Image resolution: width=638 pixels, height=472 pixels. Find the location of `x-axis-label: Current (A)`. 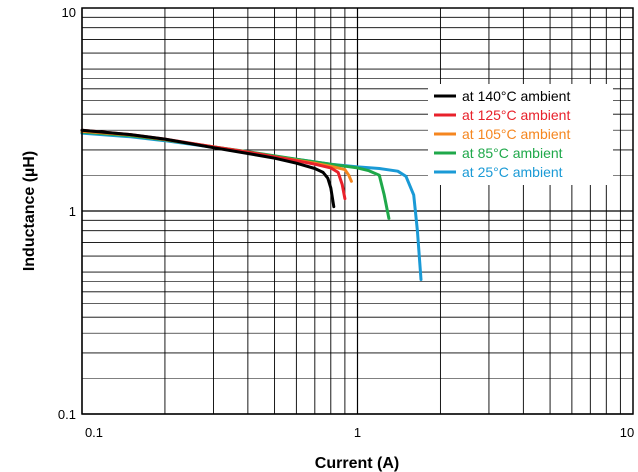

x-axis-label: Current (A) is located at coordinates (357, 463).